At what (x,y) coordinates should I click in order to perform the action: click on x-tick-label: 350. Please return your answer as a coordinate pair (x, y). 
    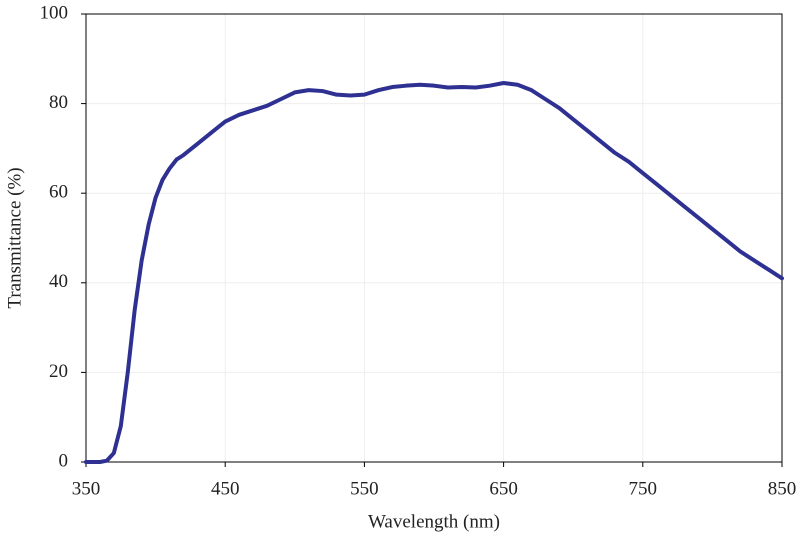
    Looking at the image, I should click on (86, 488).